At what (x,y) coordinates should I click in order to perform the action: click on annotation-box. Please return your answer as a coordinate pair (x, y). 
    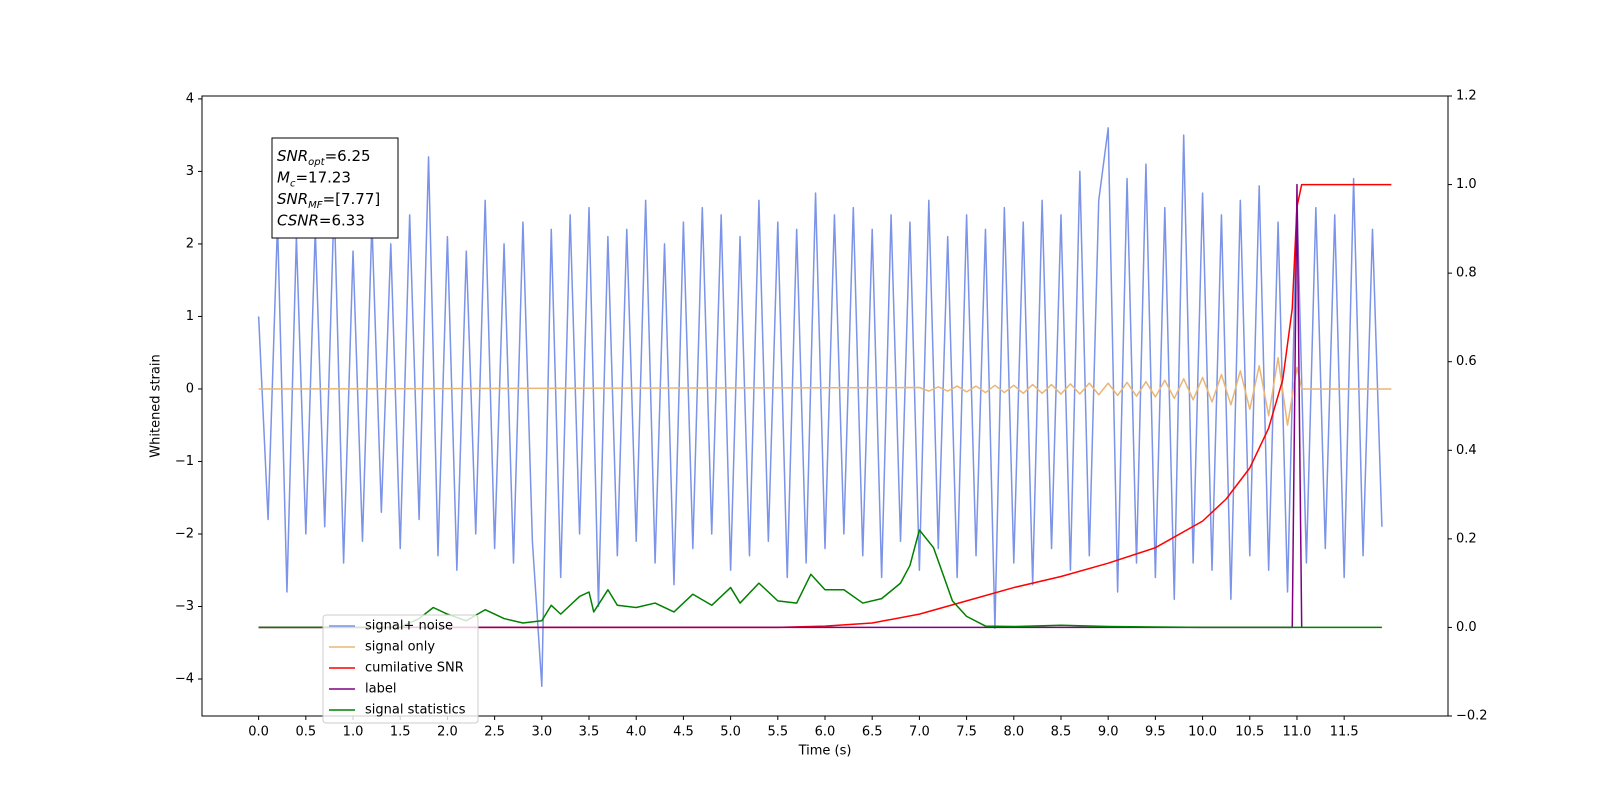
    Looking at the image, I should click on (335, 188).